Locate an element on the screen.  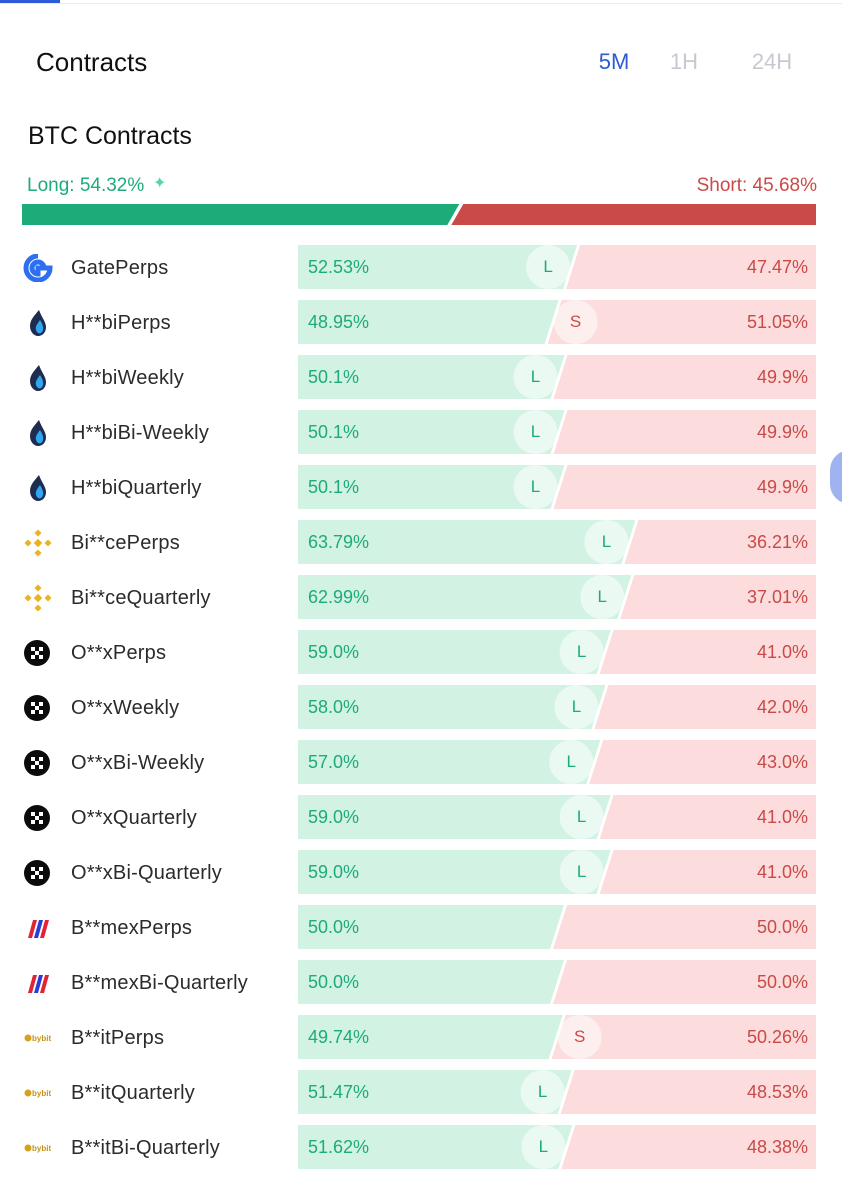
exchange-name: Bi**ceQuarterly is located at coordinates (141, 598).